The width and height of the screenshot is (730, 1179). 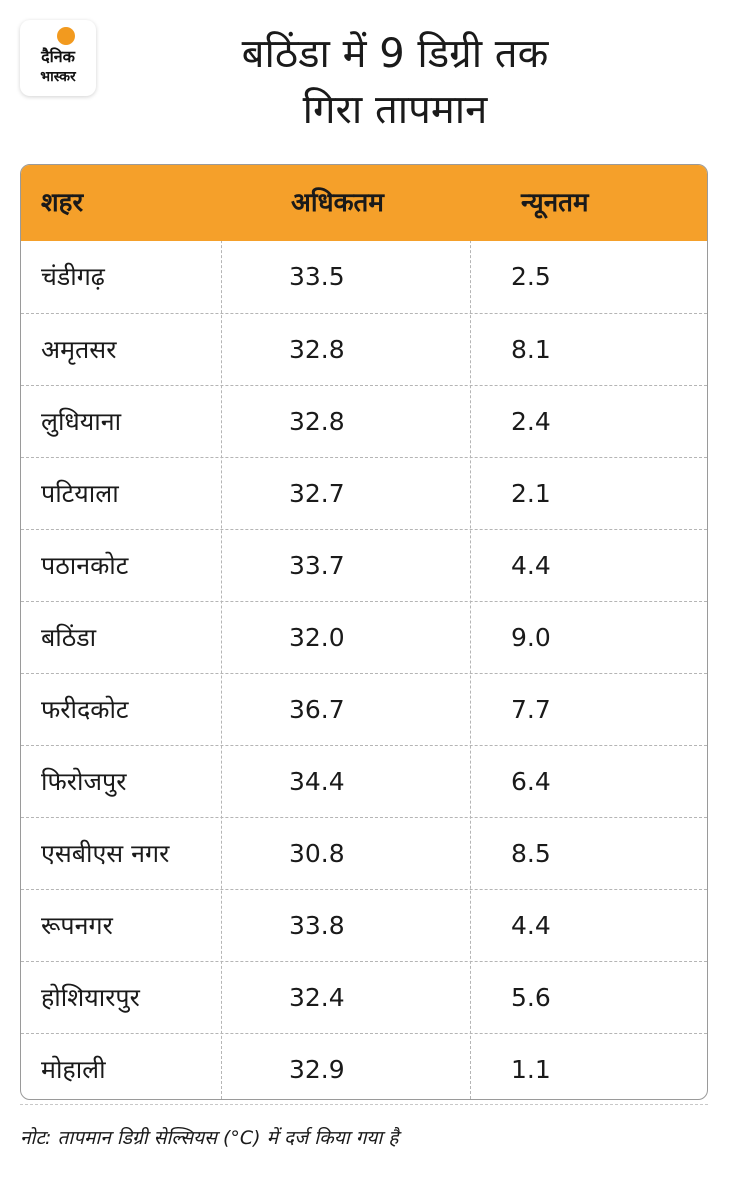 What do you see at coordinates (317, 925) in the screenshot?
I see `max-temp-cell: 33.8` at bounding box center [317, 925].